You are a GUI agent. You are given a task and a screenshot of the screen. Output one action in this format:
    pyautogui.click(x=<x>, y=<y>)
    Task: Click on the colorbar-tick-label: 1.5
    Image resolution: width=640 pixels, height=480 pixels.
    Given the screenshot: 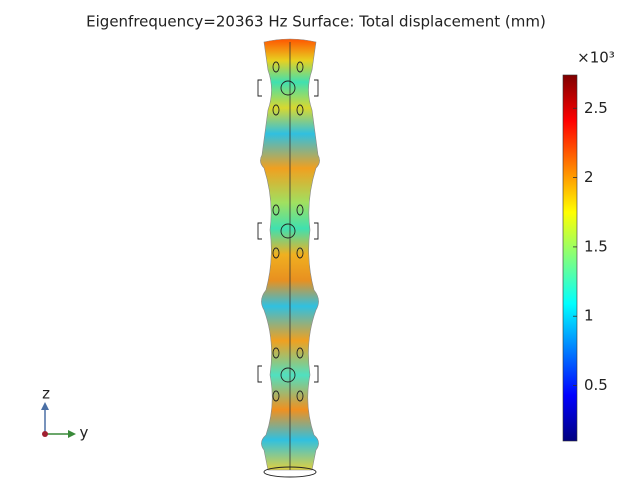 What is the action you would take?
    pyautogui.click(x=596, y=246)
    